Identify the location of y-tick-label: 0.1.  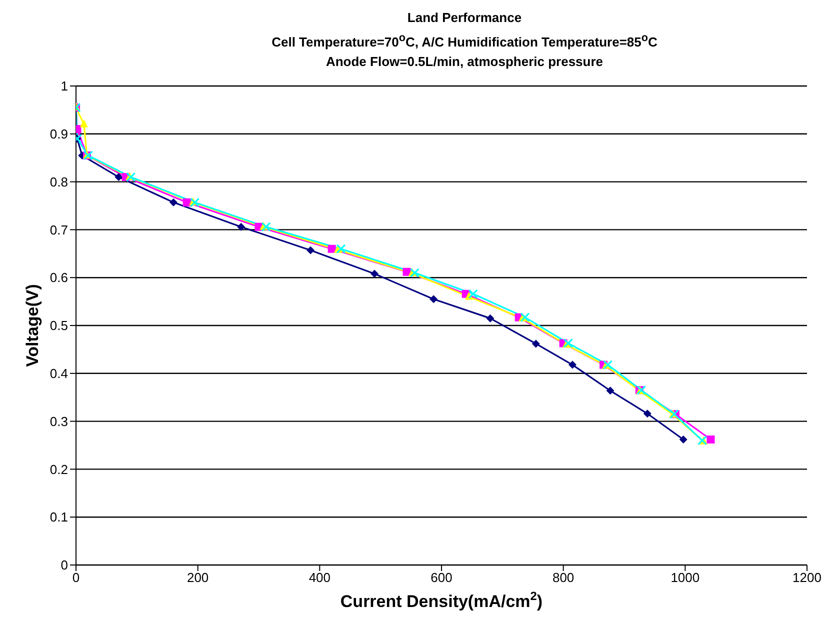
(59, 518).